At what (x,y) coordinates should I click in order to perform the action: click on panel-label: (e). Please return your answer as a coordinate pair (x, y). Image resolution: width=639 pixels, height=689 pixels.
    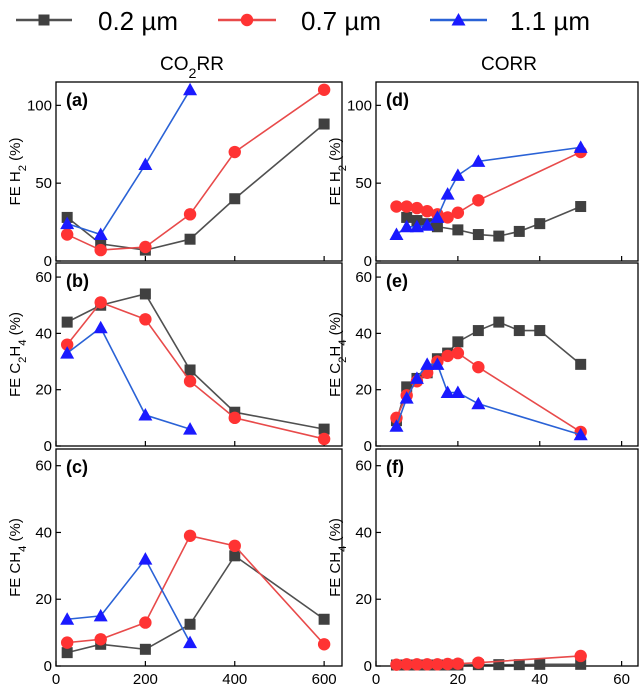
    Looking at the image, I should click on (397, 281).